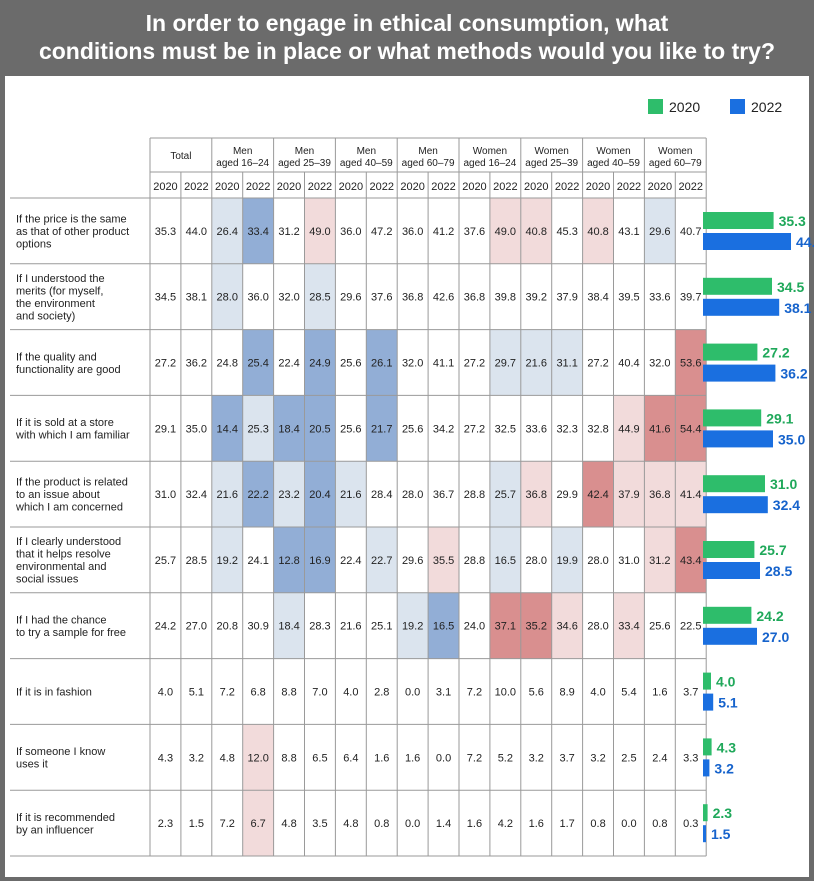 The height and width of the screenshot is (881, 814). What do you see at coordinates (319, 824) in the screenshot?
I see `cell-value-r9-c5: 3.5` at bounding box center [319, 824].